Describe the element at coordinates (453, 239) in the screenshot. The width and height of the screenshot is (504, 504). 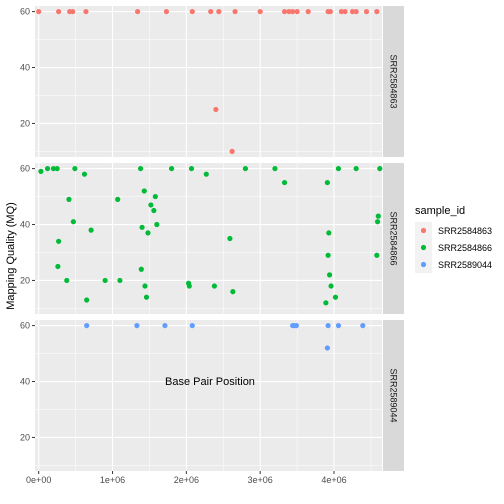
I see `legend: sample_id SRR2584863 SRR2584866 SRR2589044` at that location.